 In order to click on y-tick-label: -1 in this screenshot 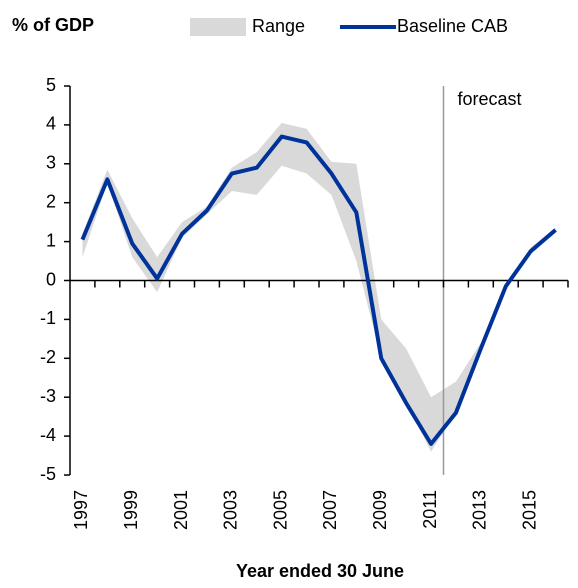, I will do `click(48, 318)`.